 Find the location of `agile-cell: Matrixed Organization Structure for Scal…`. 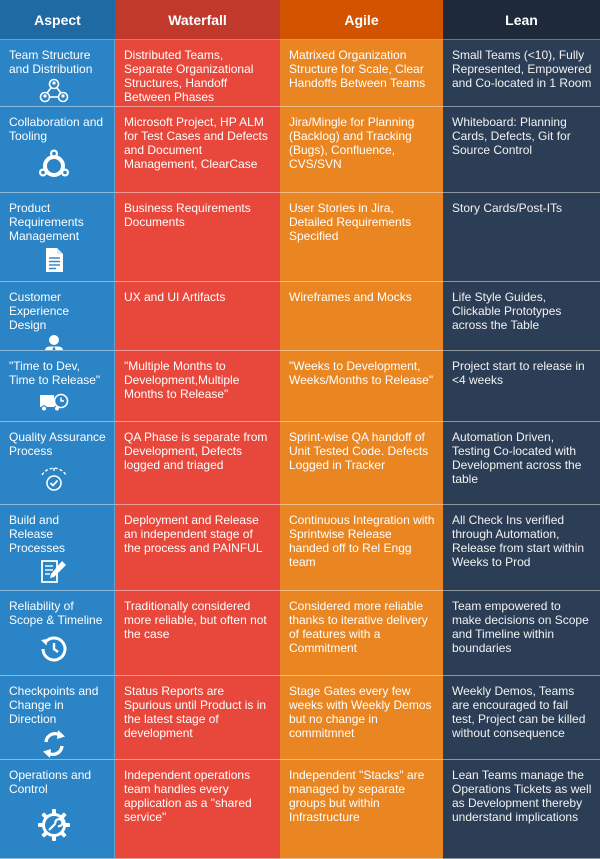

agile-cell: Matrixed Organization Structure for Scal… is located at coordinates (361, 73).